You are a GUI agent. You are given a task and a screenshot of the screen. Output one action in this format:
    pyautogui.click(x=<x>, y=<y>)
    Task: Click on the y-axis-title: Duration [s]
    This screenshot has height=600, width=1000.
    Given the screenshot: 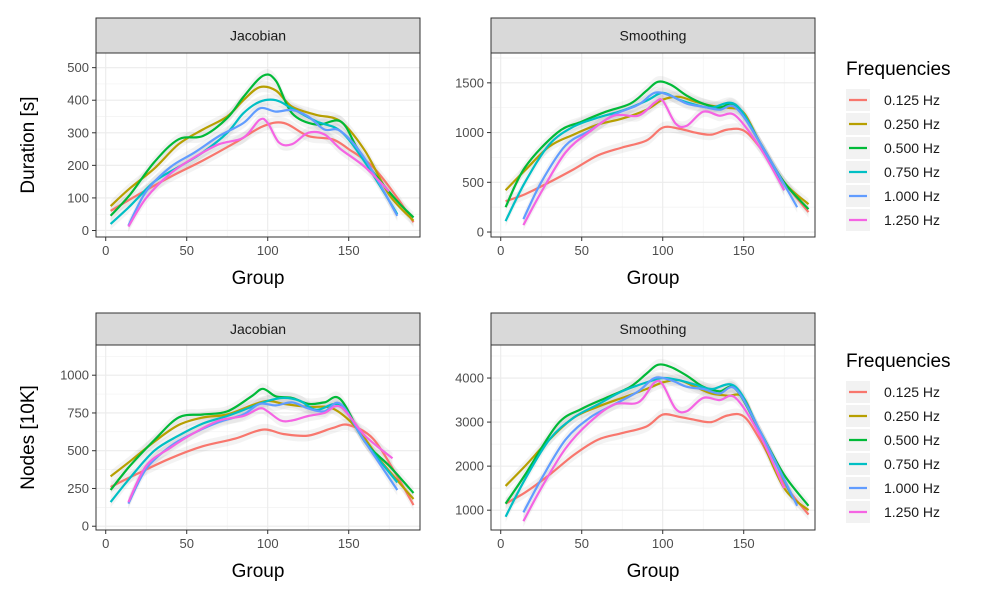 What is the action you would take?
    pyautogui.click(x=28, y=144)
    